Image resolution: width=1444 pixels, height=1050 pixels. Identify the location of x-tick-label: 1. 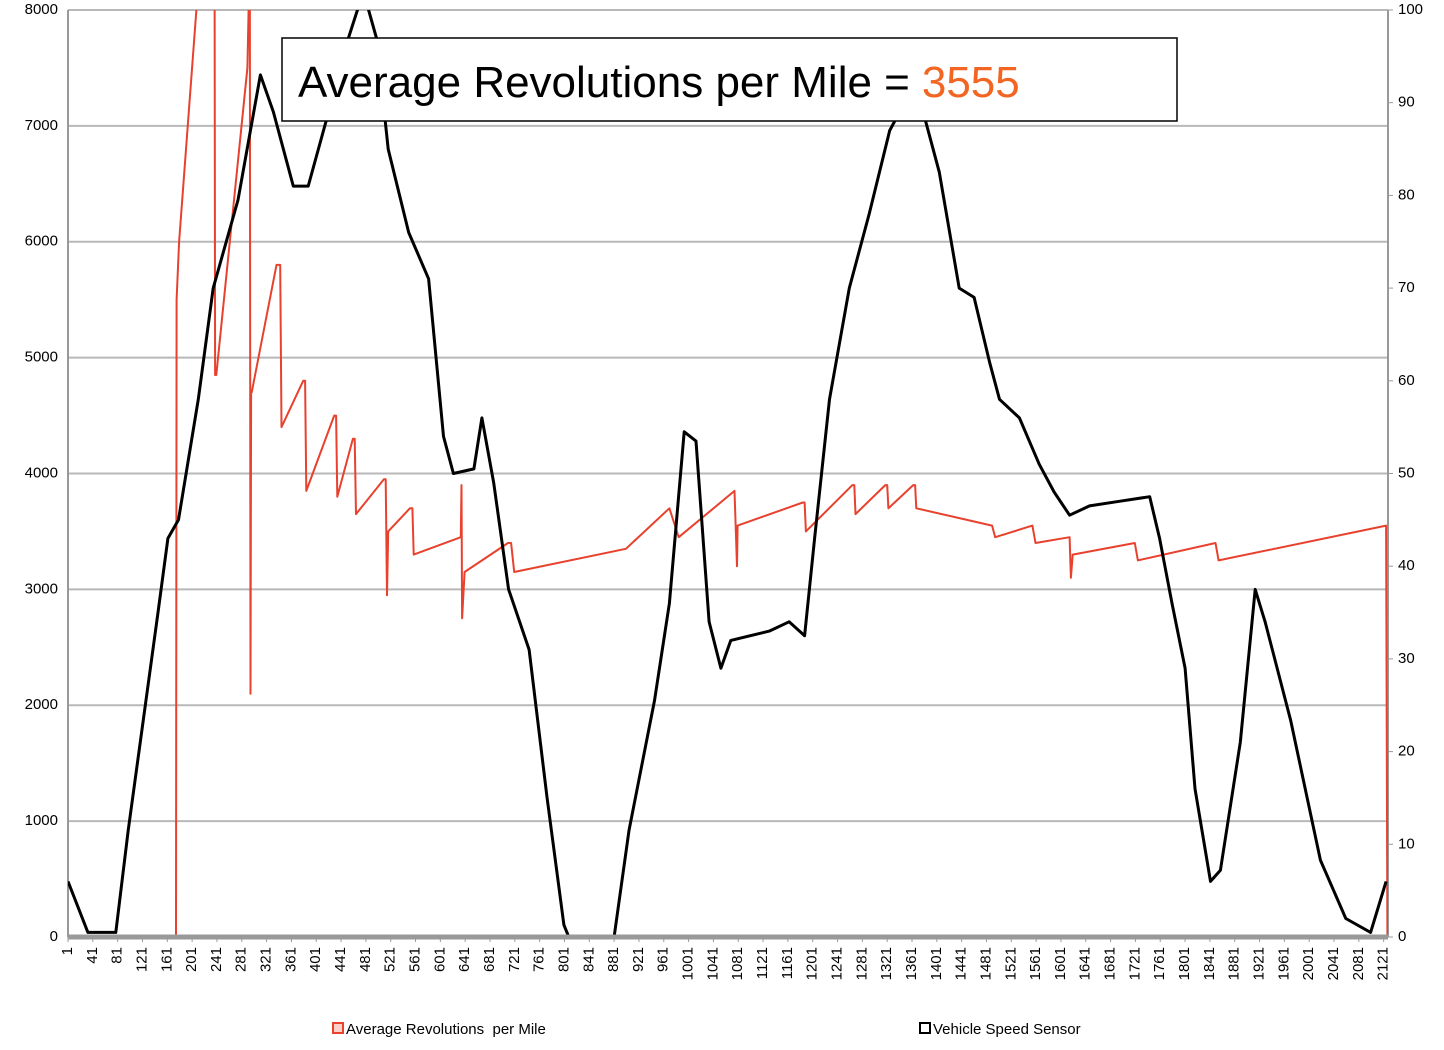
(67, 951).